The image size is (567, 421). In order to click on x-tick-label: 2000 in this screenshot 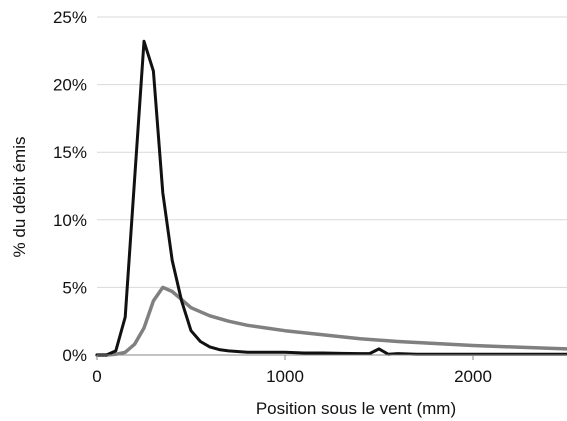, I will do `click(473, 376)`.